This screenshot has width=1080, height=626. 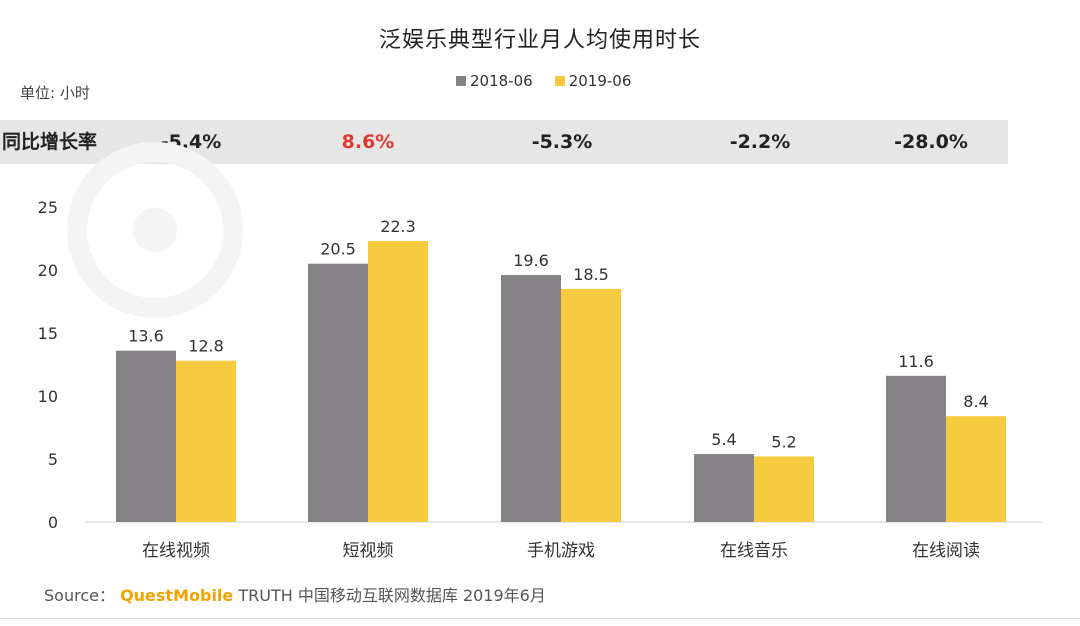 What do you see at coordinates (461, 81) in the screenshot?
I see `legend-swatch-2018` at bounding box center [461, 81].